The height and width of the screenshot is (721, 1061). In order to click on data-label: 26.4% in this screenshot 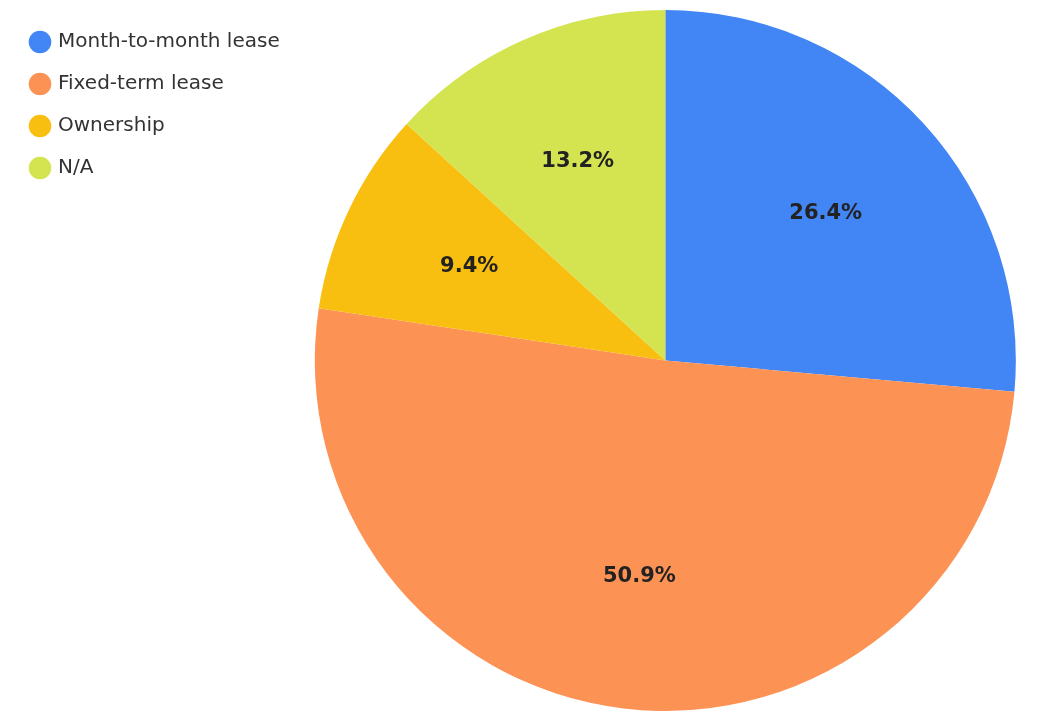, I will do `click(826, 212)`.